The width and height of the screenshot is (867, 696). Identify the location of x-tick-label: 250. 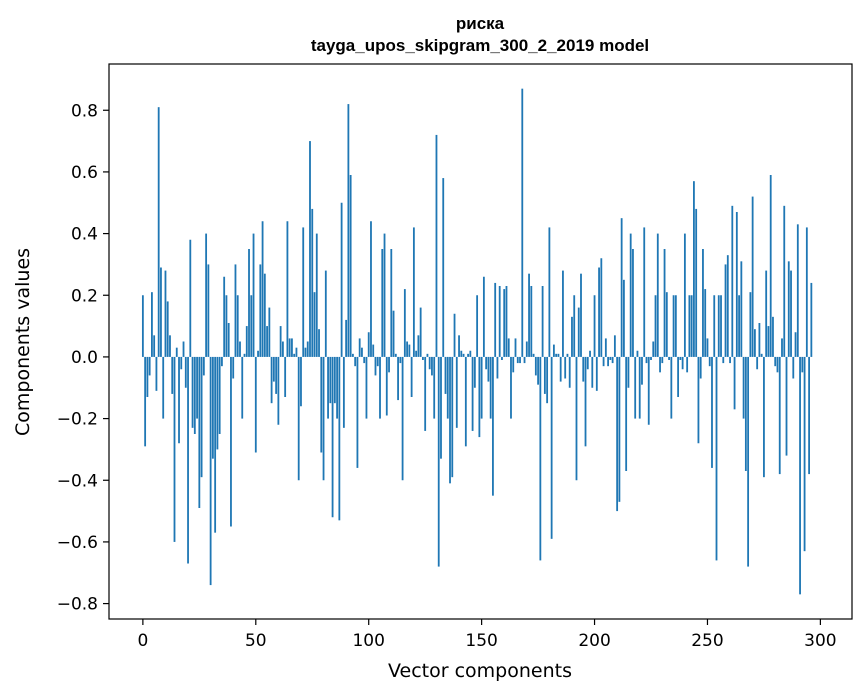
(707, 641).